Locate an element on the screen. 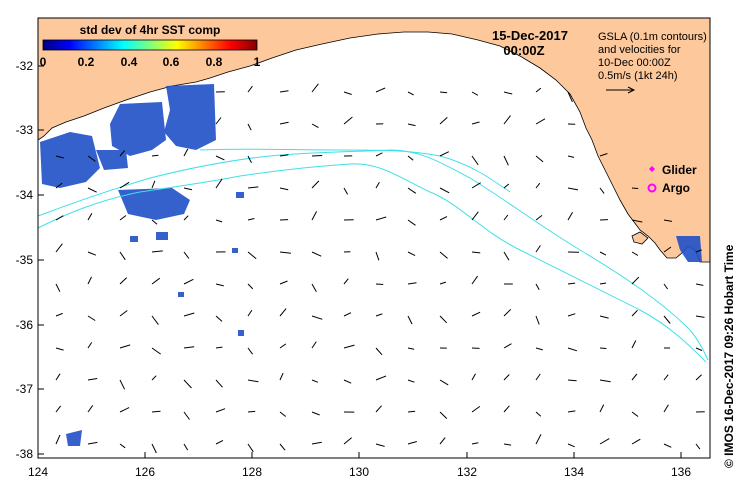  title-time: 00:00Z is located at coordinates (523, 50).